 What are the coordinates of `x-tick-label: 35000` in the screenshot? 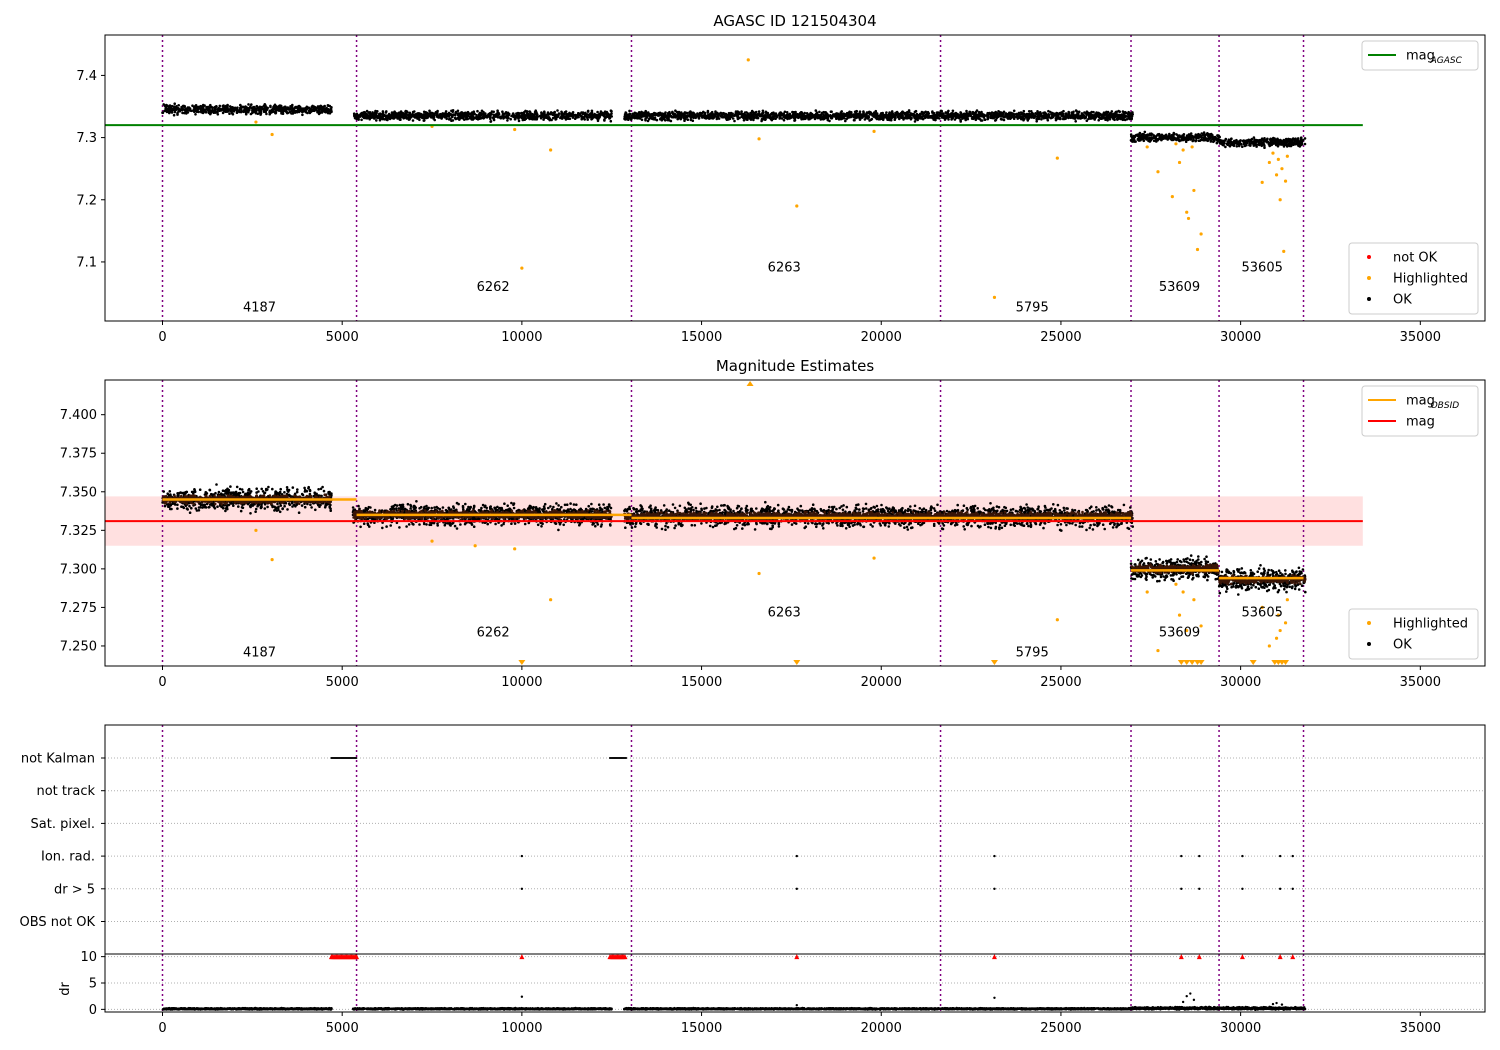 It's located at (1420, 337).